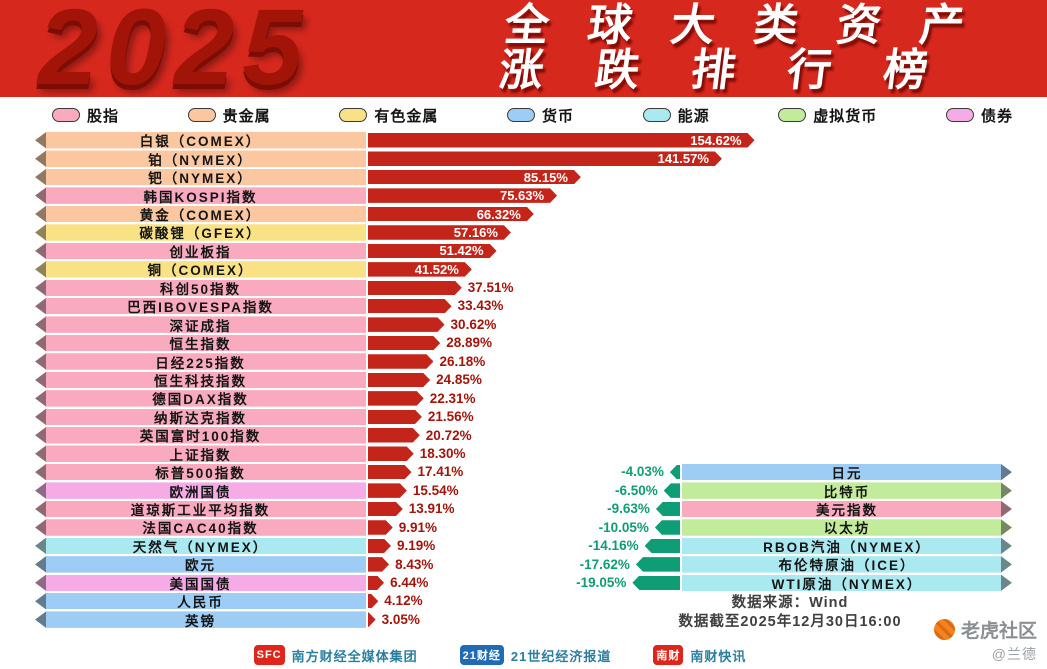  I want to click on chart-row: 美国国债 6.44% -19.05% WTI原油（NYMEX）, so click(523, 583).